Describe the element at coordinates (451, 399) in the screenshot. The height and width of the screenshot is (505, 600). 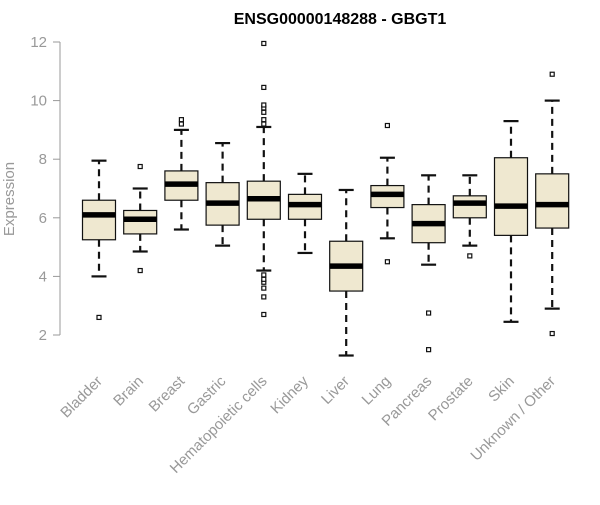
I see `x-category-label: Prostate` at that location.